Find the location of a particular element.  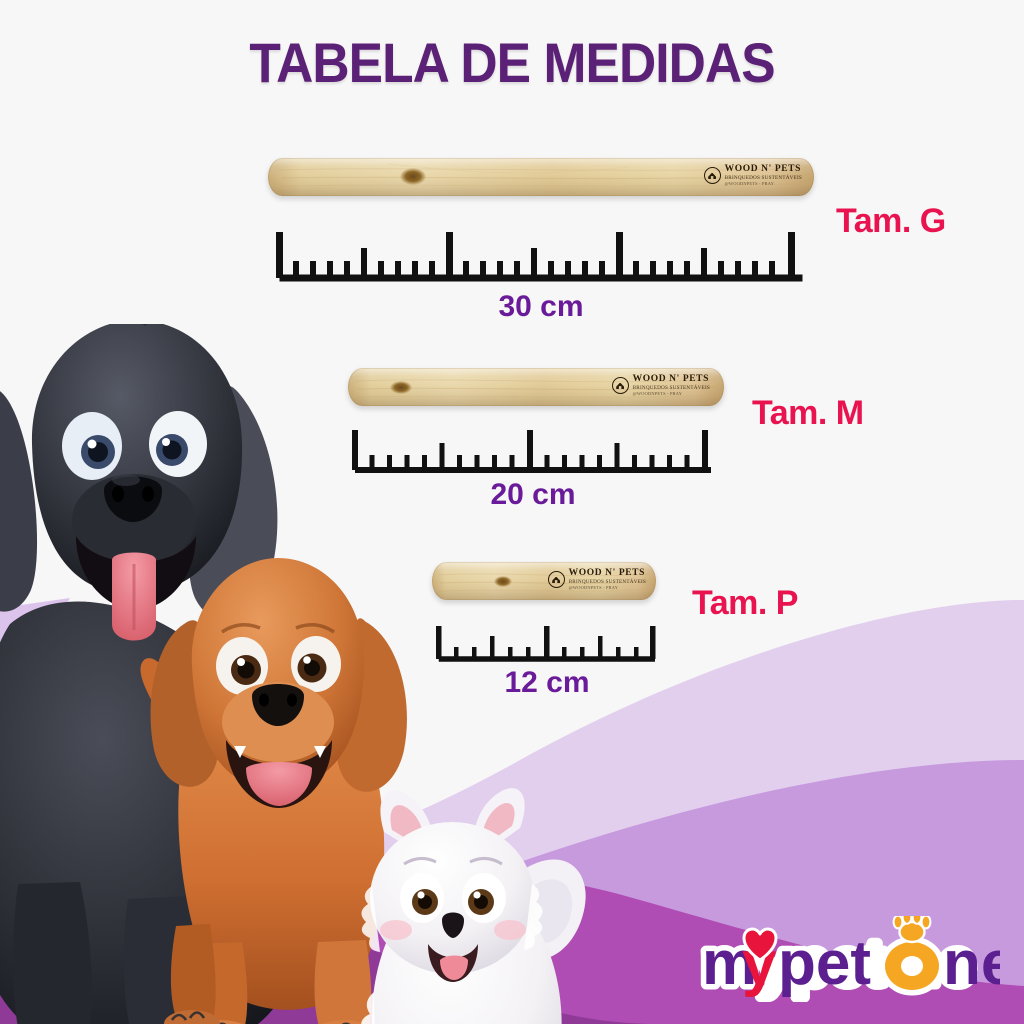

size-tag-large: Tam. G is located at coordinates (891, 221).